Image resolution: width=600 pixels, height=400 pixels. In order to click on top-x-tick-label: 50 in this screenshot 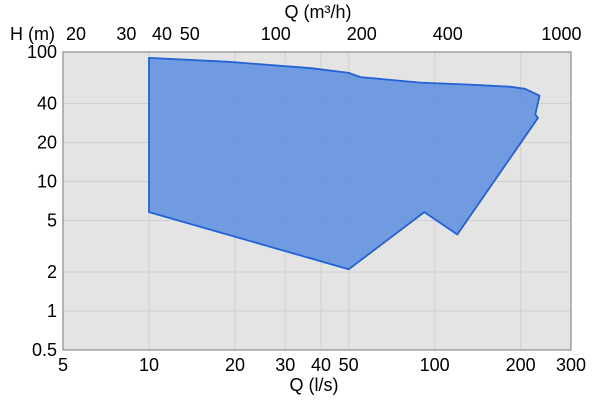, I will do `click(190, 34)`.